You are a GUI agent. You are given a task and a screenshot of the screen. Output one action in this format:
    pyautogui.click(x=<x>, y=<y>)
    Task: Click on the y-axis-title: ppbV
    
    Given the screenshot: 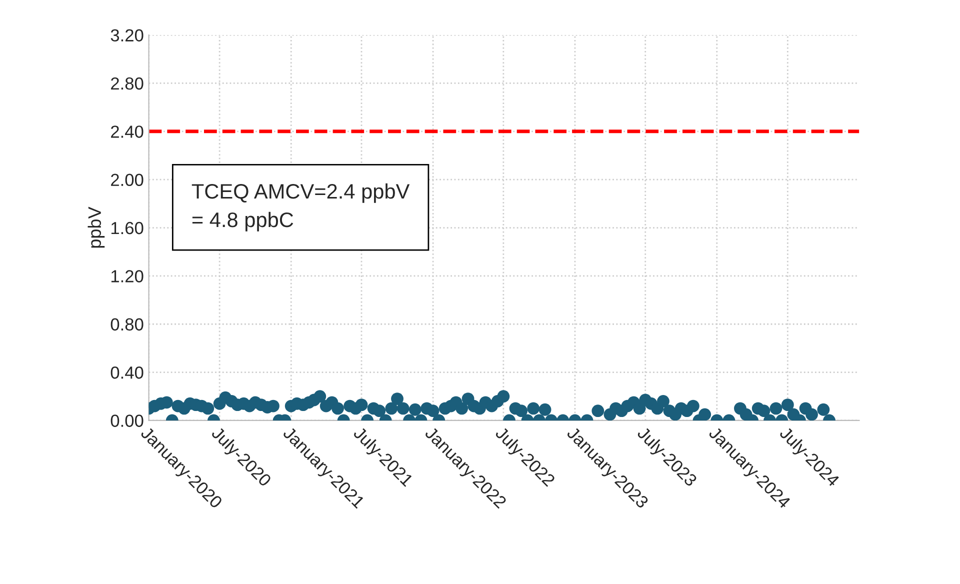 What is the action you would take?
    pyautogui.click(x=96, y=227)
    